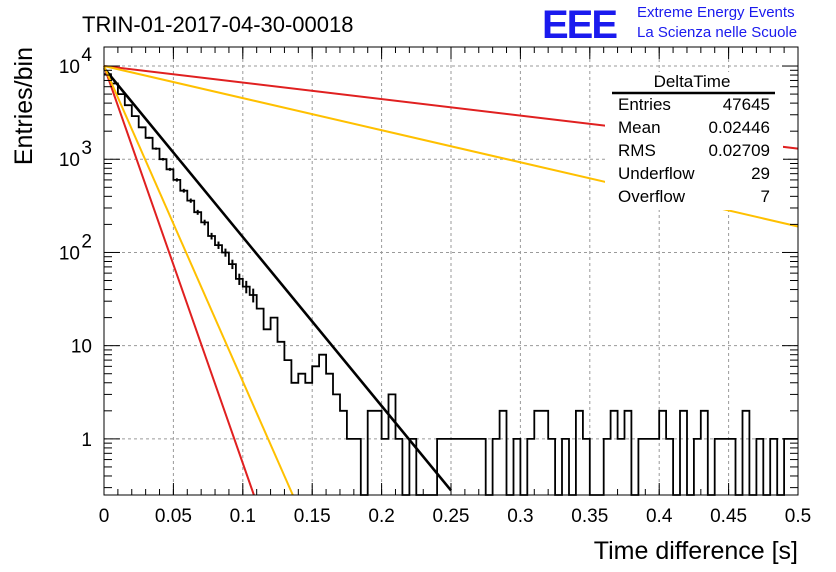  What do you see at coordinates (579, 25) in the screenshot?
I see `logo-letters: EEE` at bounding box center [579, 25].